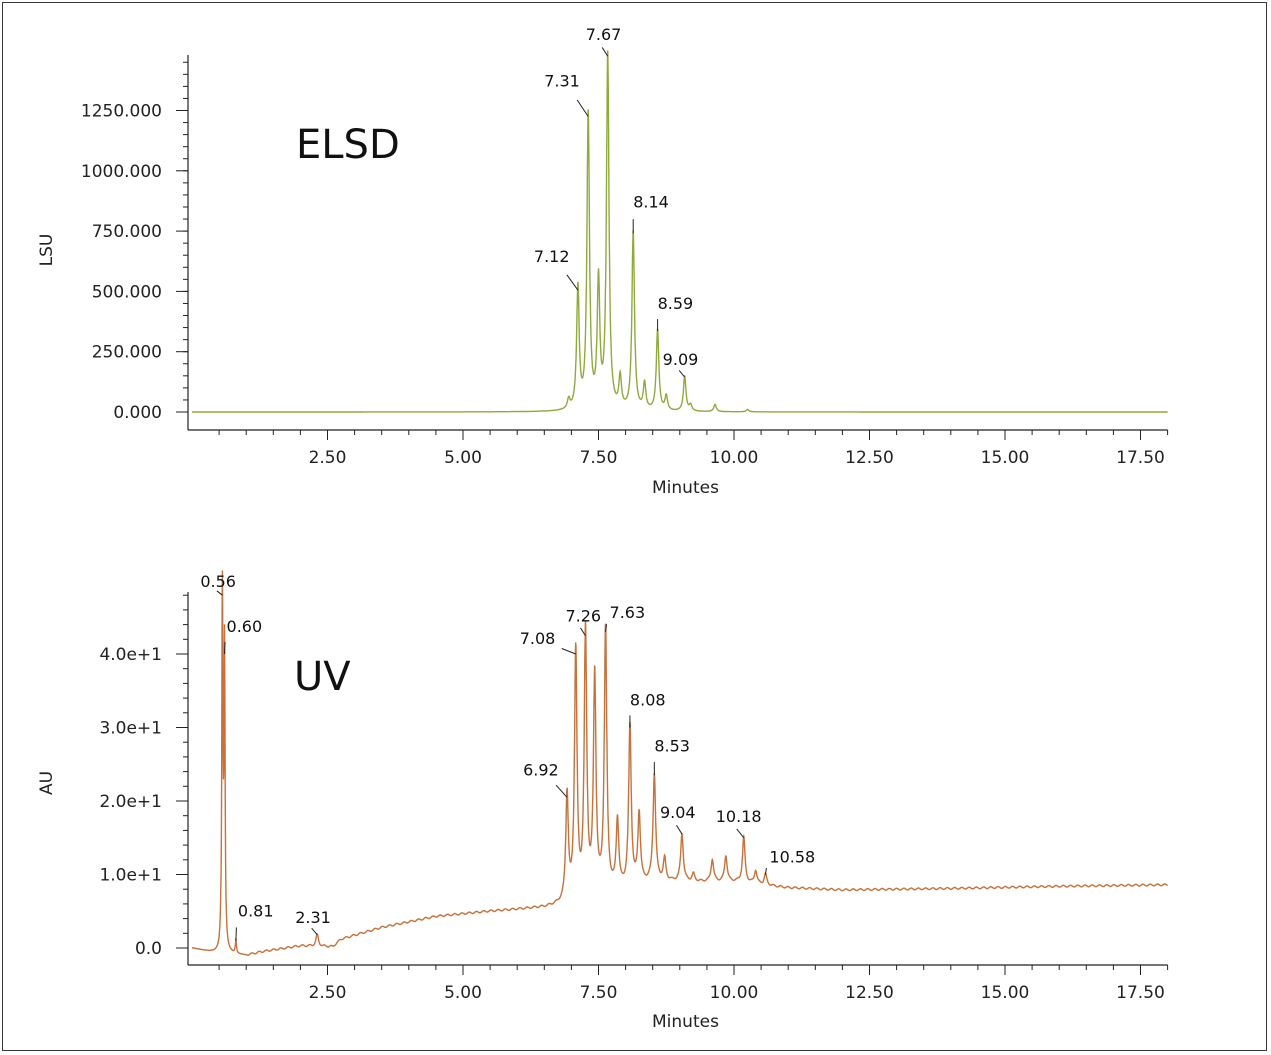 This screenshot has width=1271, height=1055. Describe the element at coordinates (130, 802) in the screenshot. I see `y-tick-label: 2.0e+1` at that location.